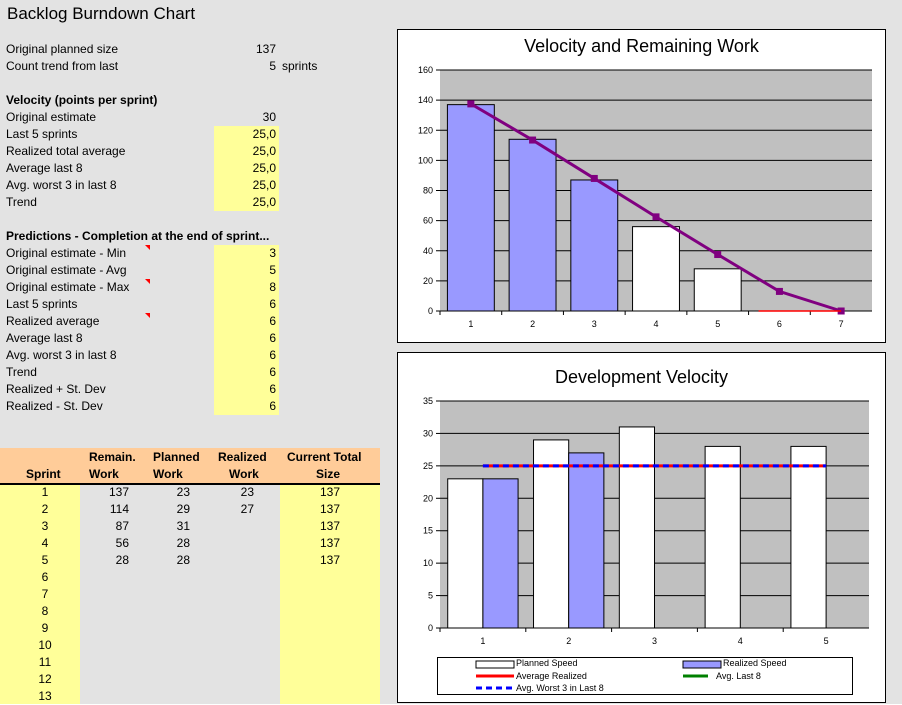 The width and height of the screenshot is (902, 705). What do you see at coordinates (247, 509) in the screenshot?
I see `realized-cell: 27` at bounding box center [247, 509].